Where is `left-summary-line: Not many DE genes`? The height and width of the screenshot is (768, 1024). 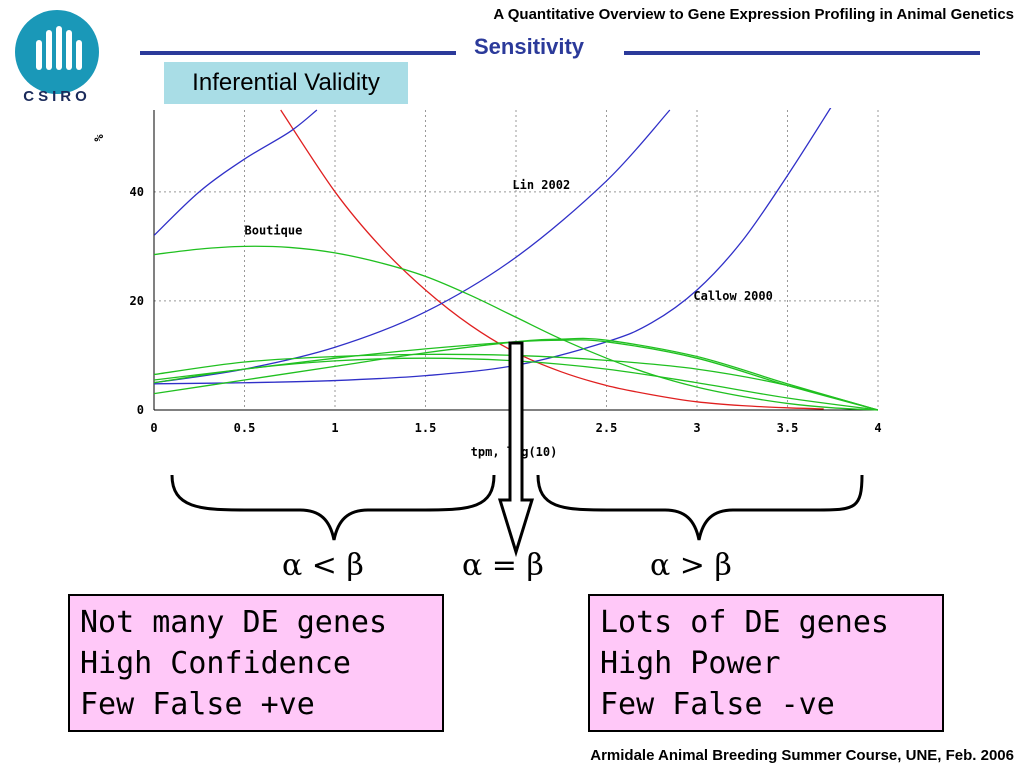 left-summary-line: Not many DE genes is located at coordinates (234, 622).